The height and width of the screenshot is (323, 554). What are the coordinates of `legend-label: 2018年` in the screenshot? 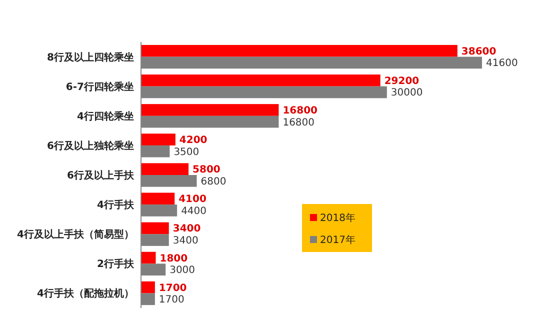 It's located at (338, 218).